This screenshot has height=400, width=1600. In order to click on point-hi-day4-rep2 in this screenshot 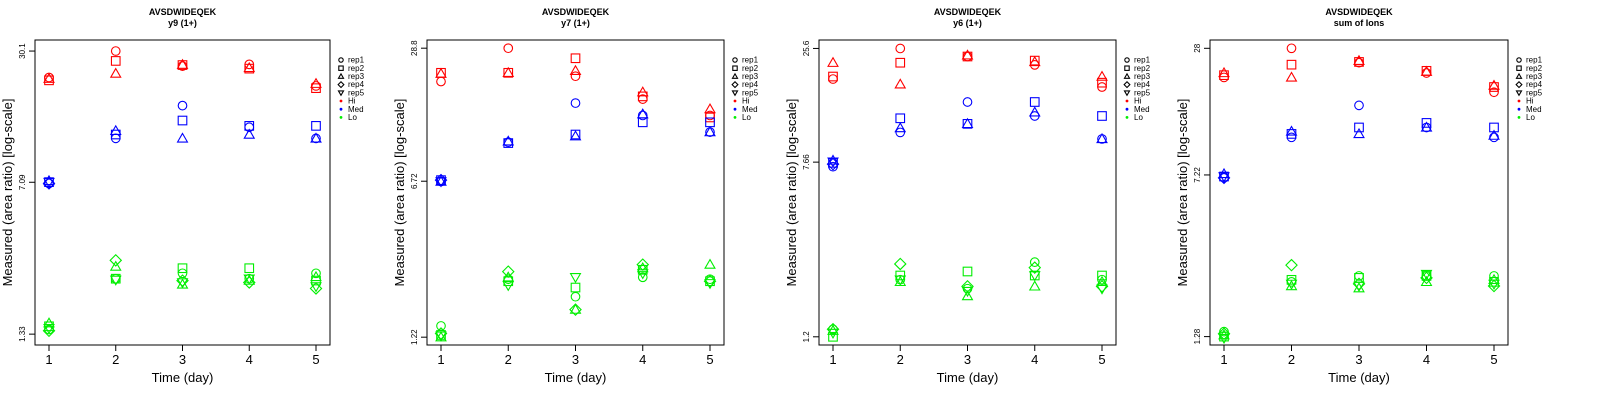, I will do `click(249, 68)`.